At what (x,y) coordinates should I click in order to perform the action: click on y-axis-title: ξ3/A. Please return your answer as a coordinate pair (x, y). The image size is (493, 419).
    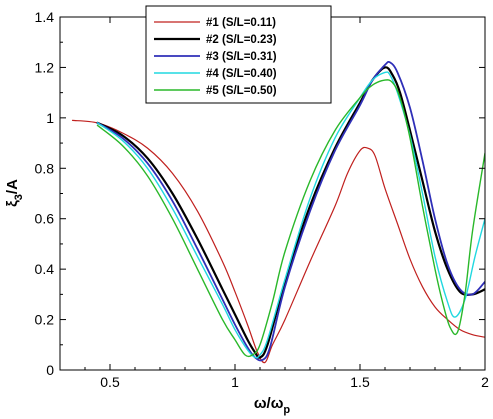
    Looking at the image, I should click on (14, 193).